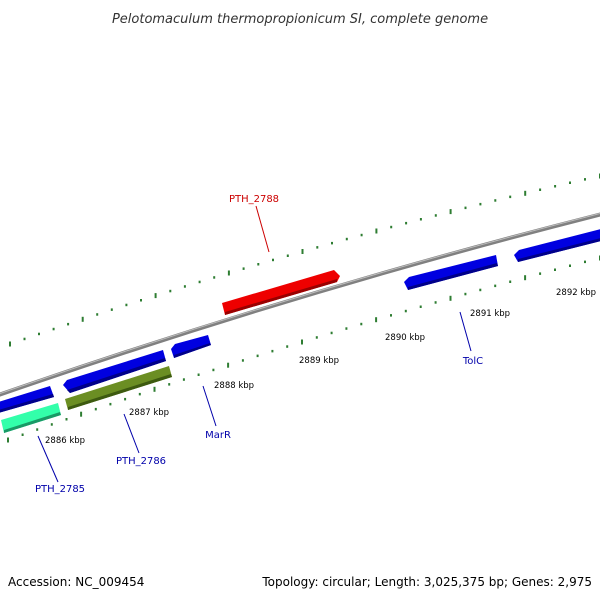  I want to click on gene-blue-b-shade, so click(116, 375).